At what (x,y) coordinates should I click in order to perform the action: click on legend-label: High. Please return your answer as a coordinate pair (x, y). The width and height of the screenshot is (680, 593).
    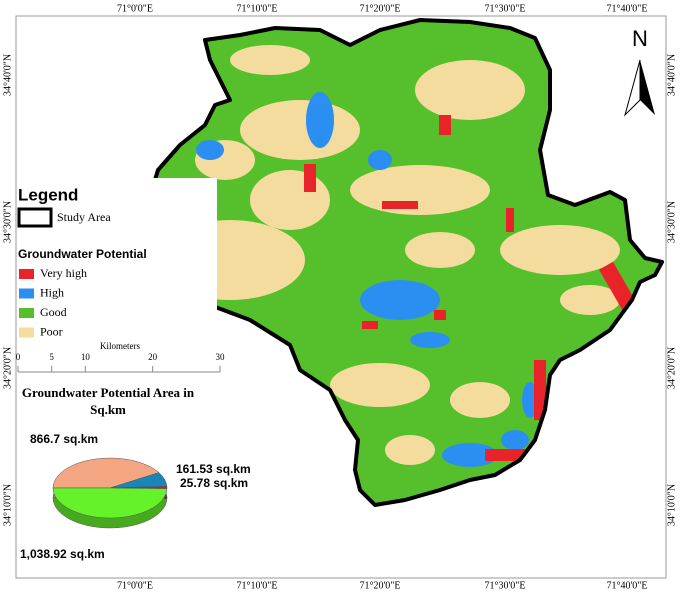
    Looking at the image, I should click on (52, 292).